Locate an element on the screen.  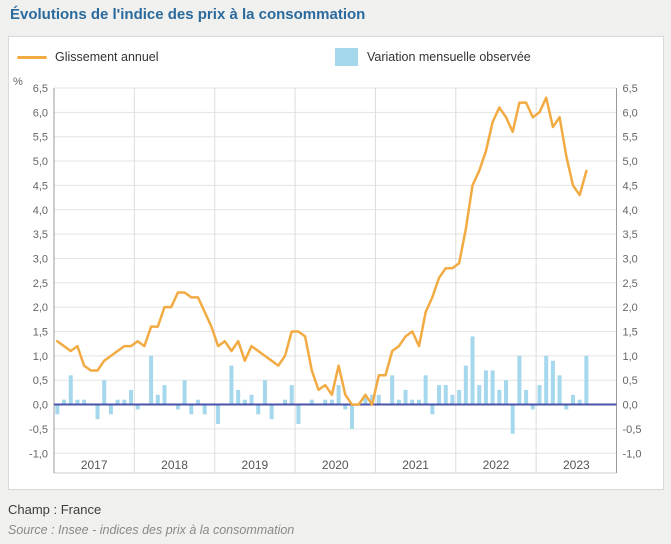
y-axis-label-left: 1,0 is located at coordinates (40, 357).